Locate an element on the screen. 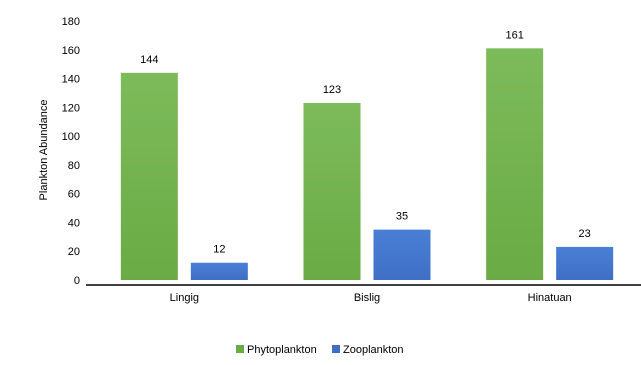  bar-phytoplankton-hinatuan is located at coordinates (515, 164).